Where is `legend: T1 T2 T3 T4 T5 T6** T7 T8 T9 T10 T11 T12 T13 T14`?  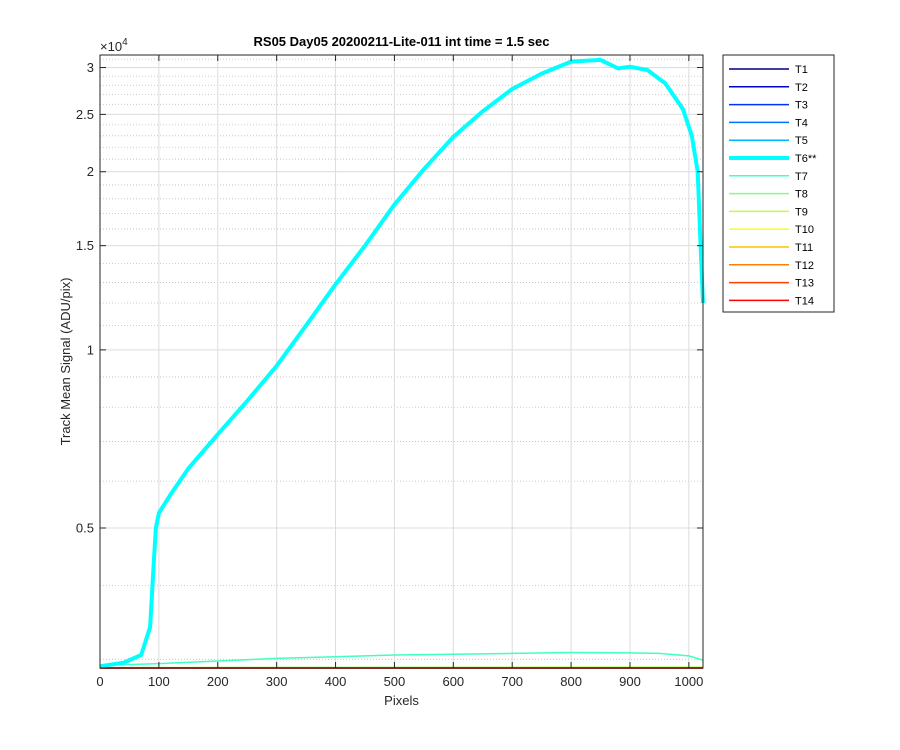 legend: T1 T2 T3 T4 T5 T6** T7 T8 T9 T10 T11 T12 T13 T14 is located at coordinates (778, 183).